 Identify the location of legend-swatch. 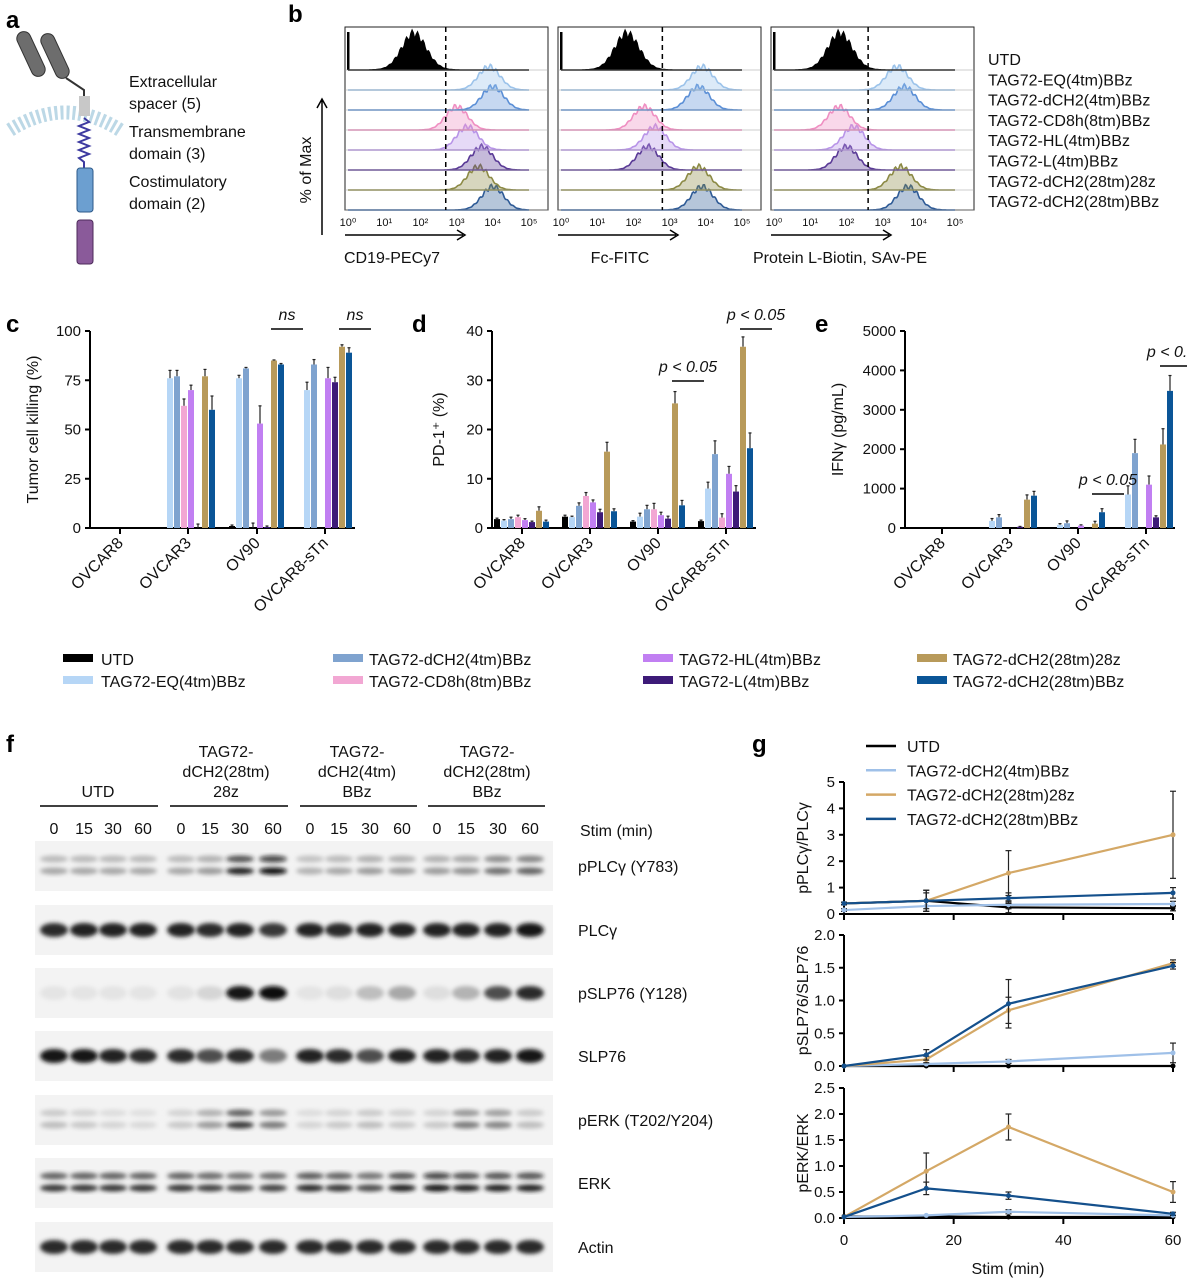
(658, 658).